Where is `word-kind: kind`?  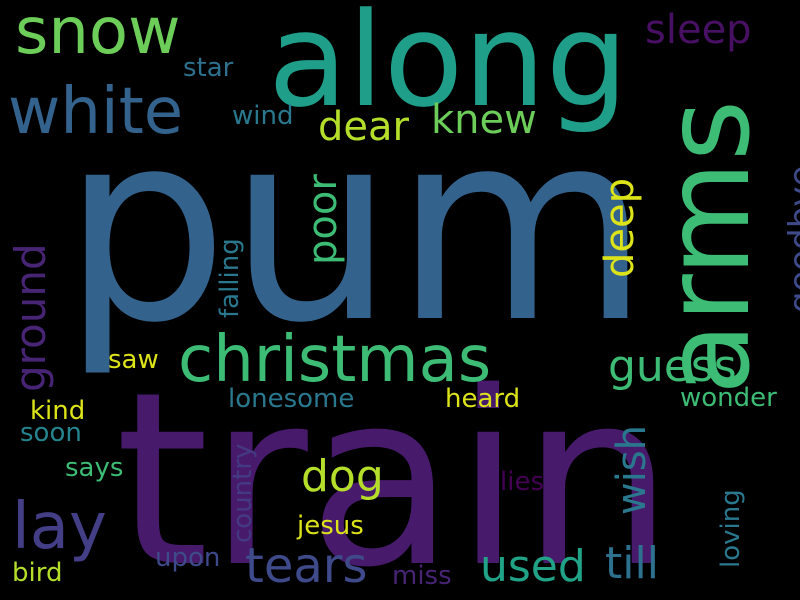 word-kind: kind is located at coordinates (58, 411).